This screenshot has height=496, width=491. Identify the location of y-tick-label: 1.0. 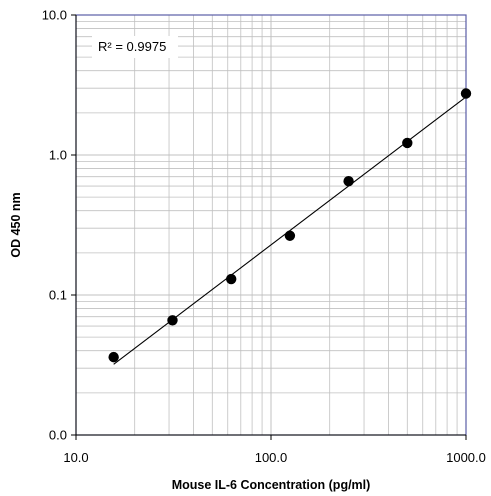
(58, 155).